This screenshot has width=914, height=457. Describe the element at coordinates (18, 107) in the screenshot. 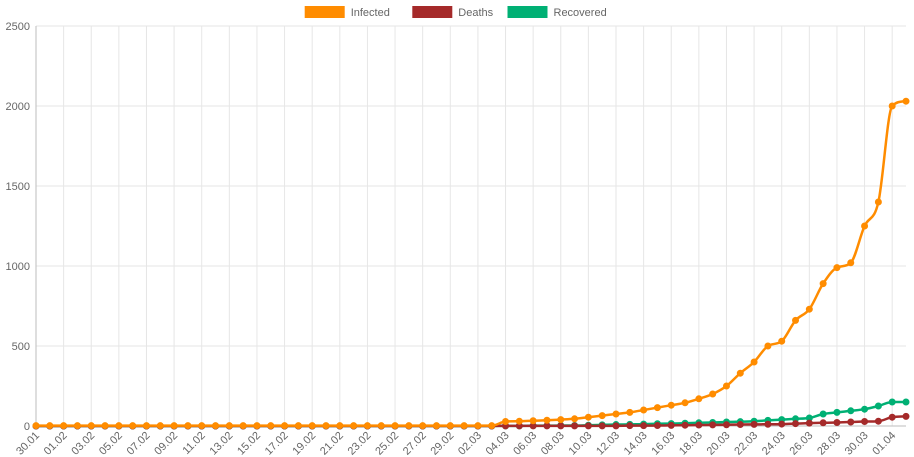

I see `y-tick-label: 2000` at that location.